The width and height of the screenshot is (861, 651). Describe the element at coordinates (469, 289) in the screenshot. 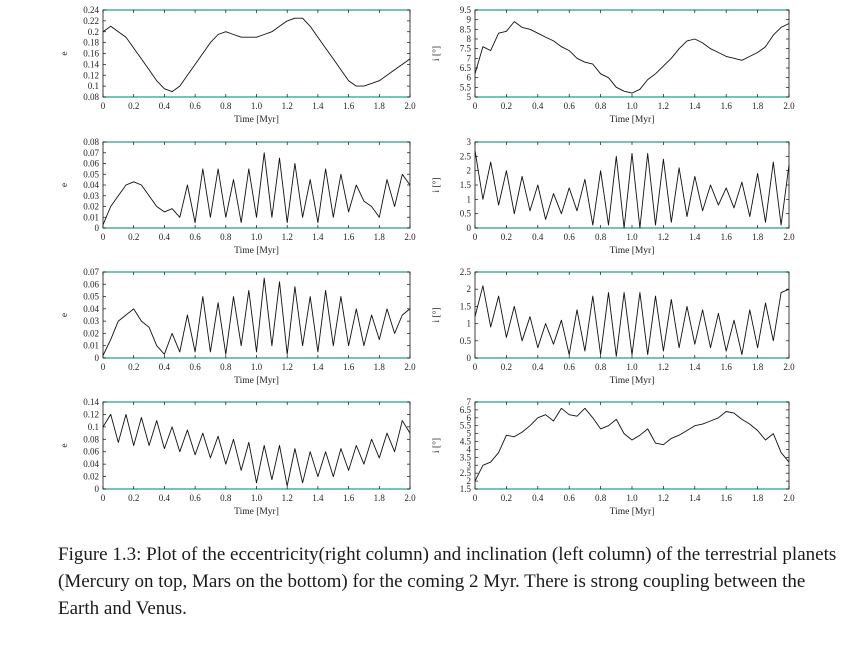

I see `panel-6-ytick-label: 2` at that location.